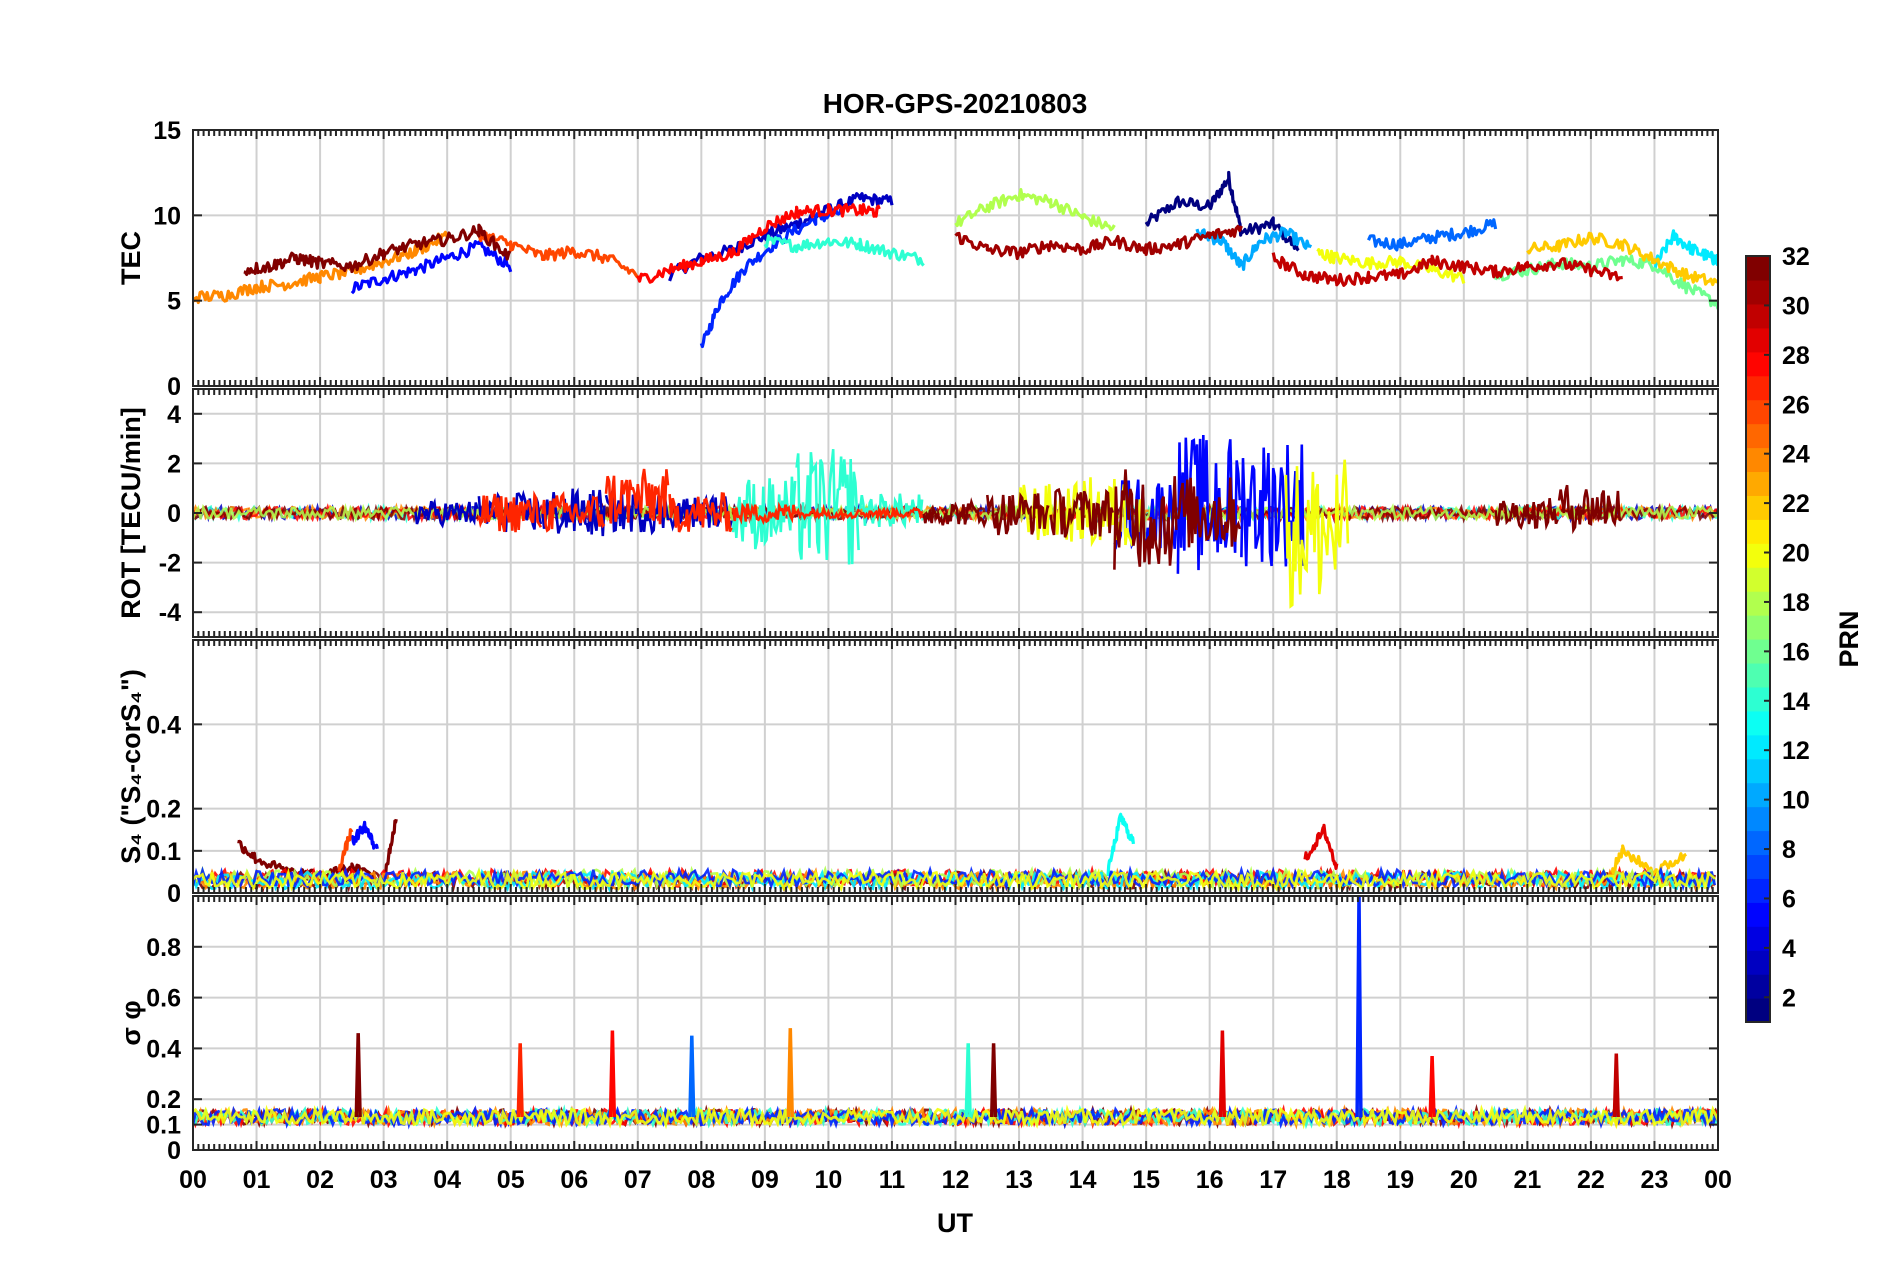 The height and width of the screenshot is (1272, 1902). I want to click on y-axis-label: TEC, so click(131, 258).